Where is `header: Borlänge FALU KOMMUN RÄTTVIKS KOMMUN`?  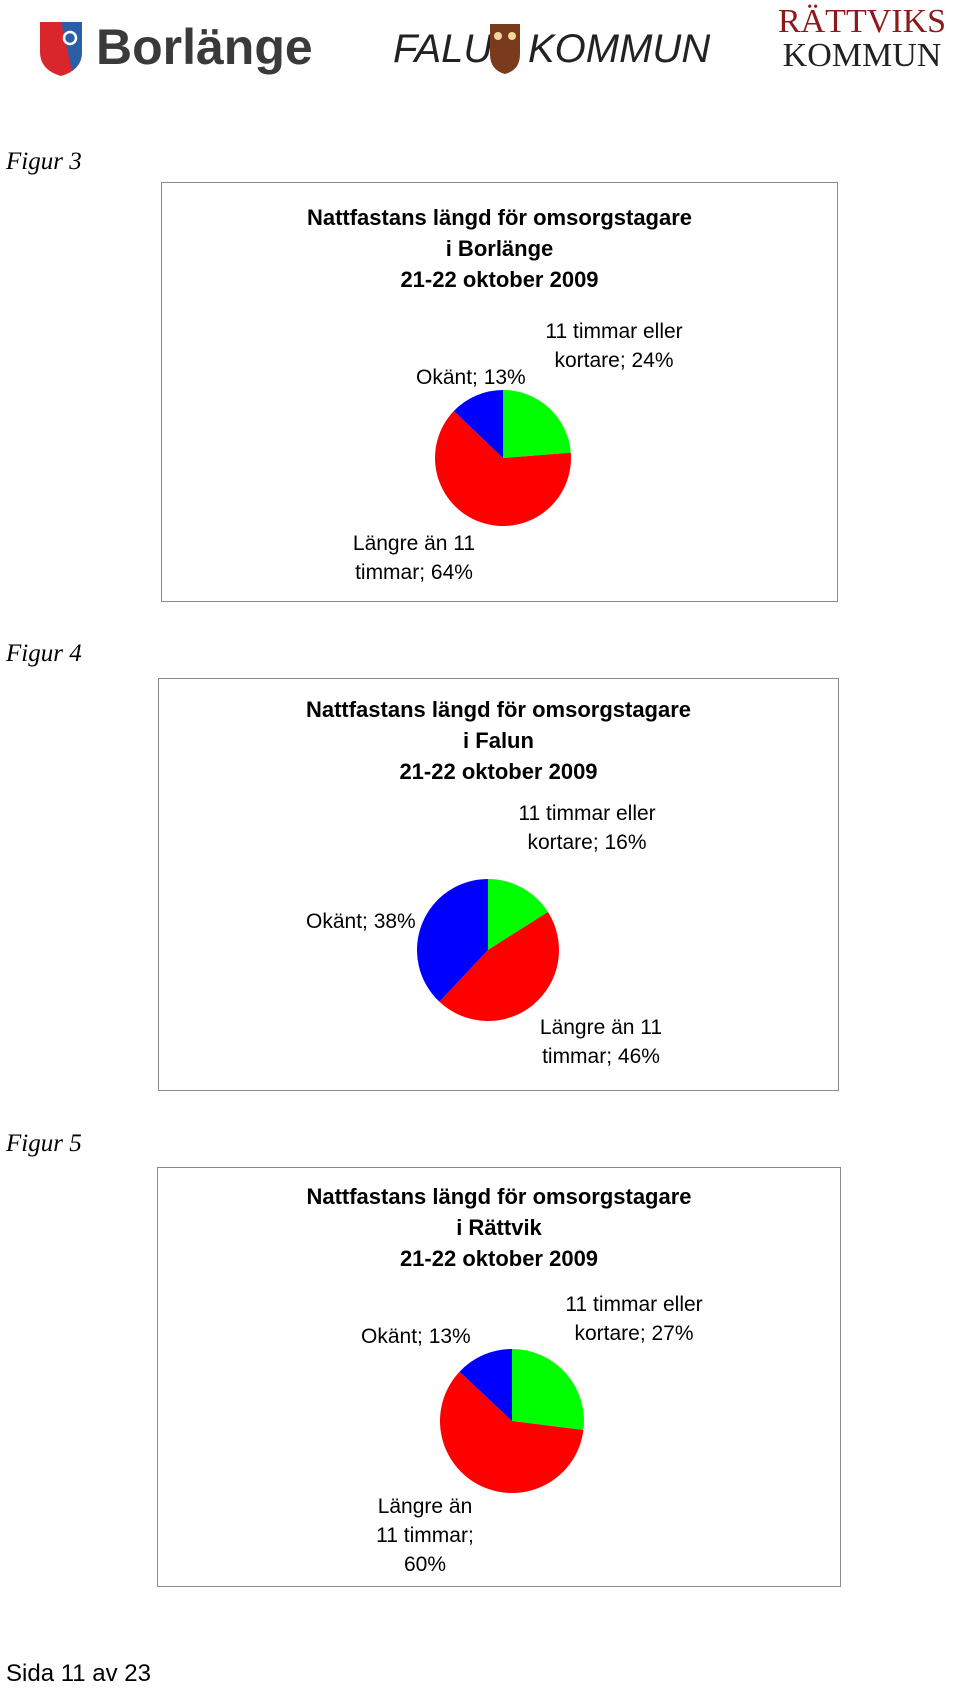
header: Borlänge FALU KOMMUN RÄTTVIKS KOMMUN is located at coordinates (493, 39).